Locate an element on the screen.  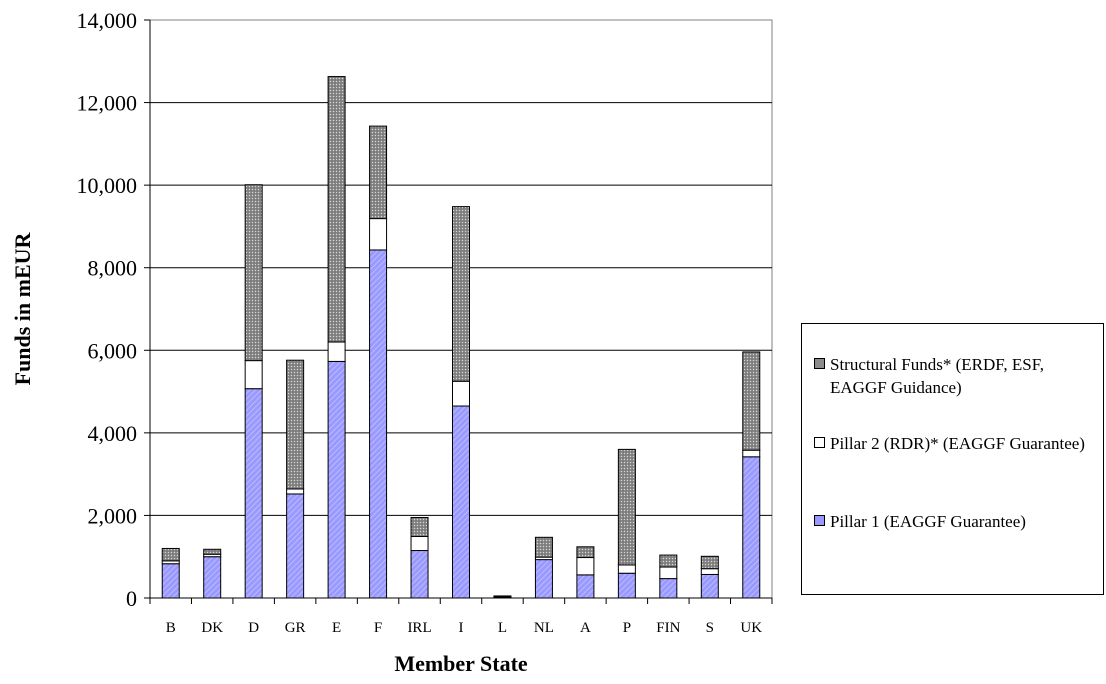
x-tick-label-p: P is located at coordinates (627, 628).